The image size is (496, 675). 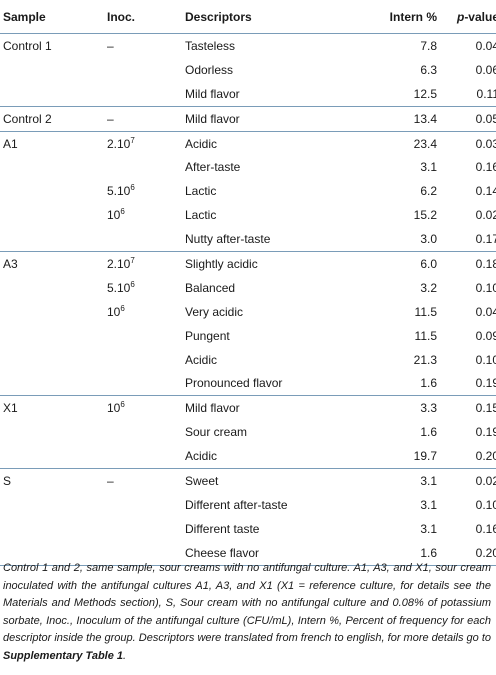 I want to click on table-row: Mild flavor 12.5 0.11, so click(x=248, y=94).